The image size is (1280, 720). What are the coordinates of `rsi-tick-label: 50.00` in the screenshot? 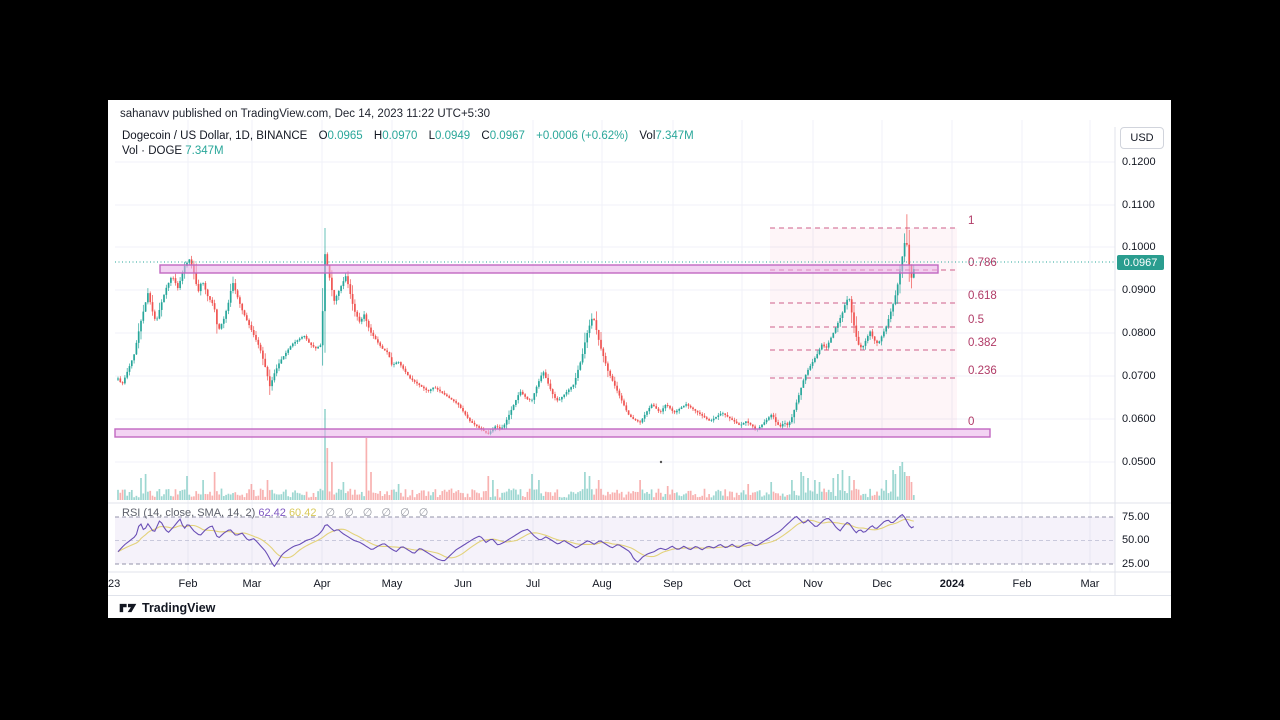 It's located at (1136, 540).